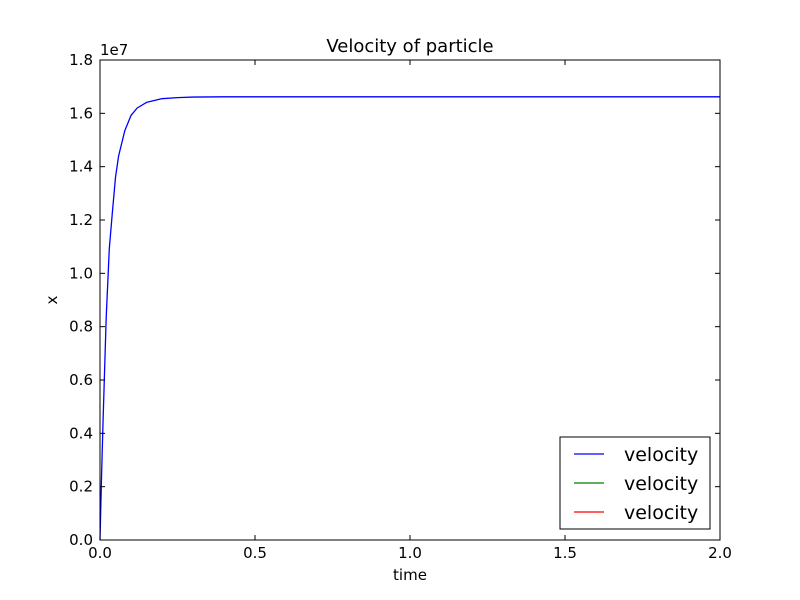  What do you see at coordinates (81, 327) in the screenshot?
I see `y-tick-label: 0.8` at bounding box center [81, 327].